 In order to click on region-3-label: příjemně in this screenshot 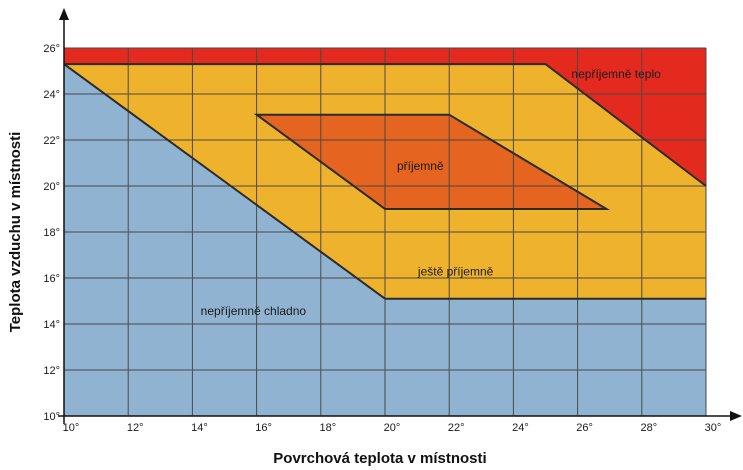, I will do `click(420, 166)`.